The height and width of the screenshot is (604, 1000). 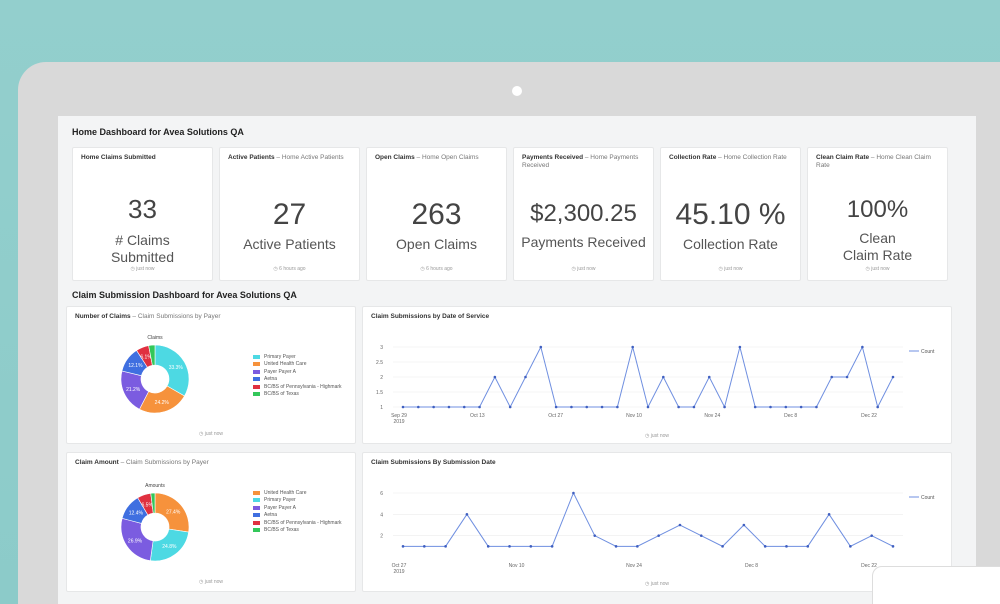 What do you see at coordinates (256, 507) in the screenshot?
I see `legend-swatch` at bounding box center [256, 507].